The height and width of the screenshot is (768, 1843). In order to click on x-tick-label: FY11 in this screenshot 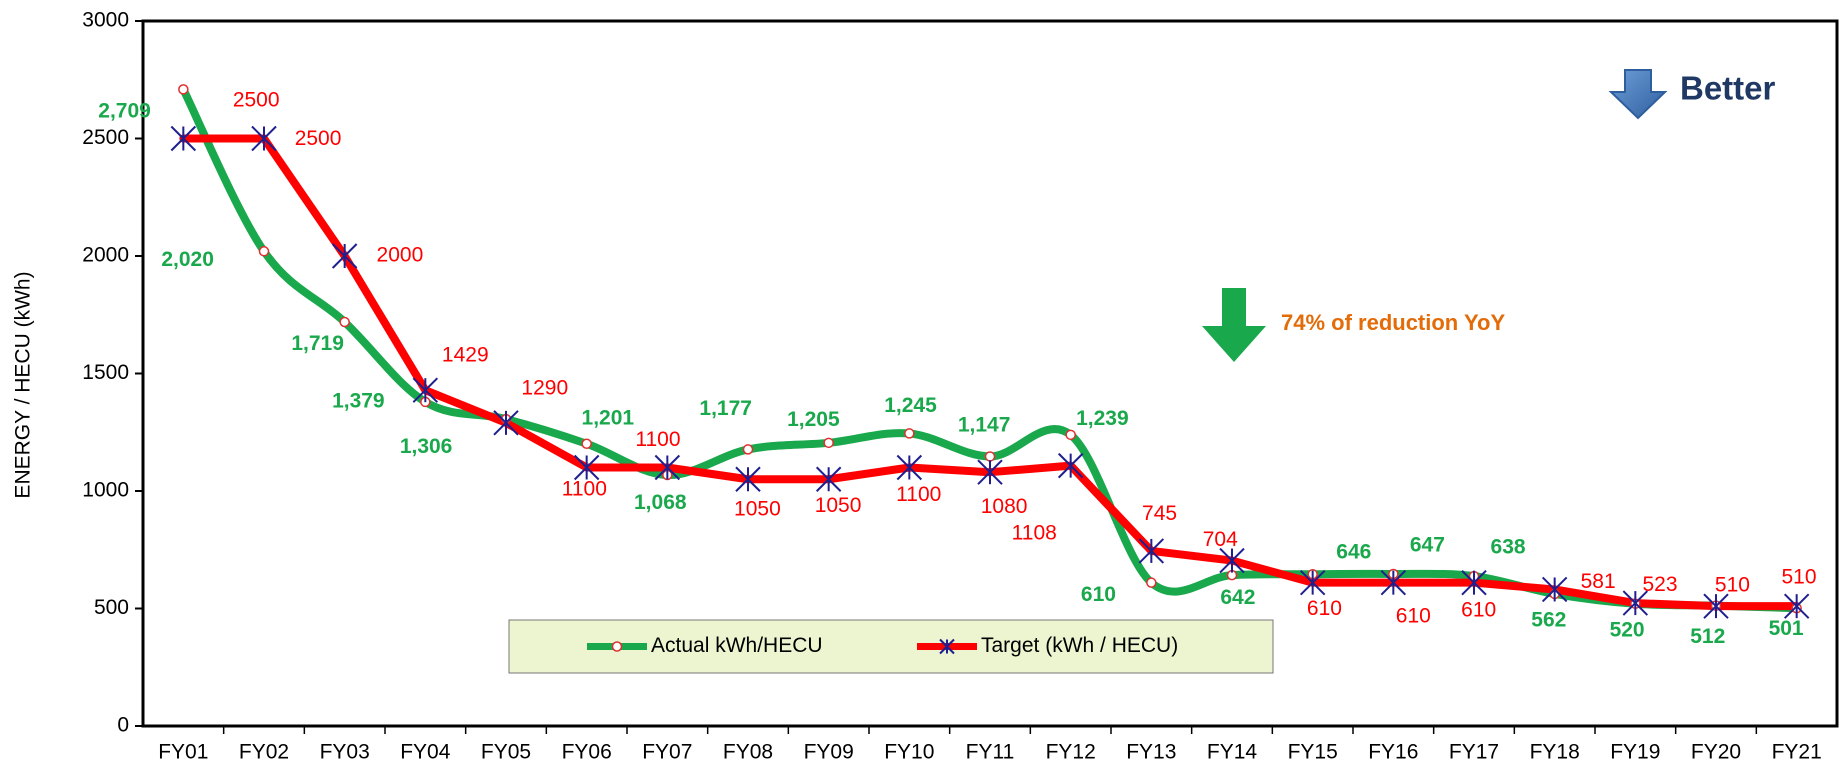, I will do `click(990, 752)`.